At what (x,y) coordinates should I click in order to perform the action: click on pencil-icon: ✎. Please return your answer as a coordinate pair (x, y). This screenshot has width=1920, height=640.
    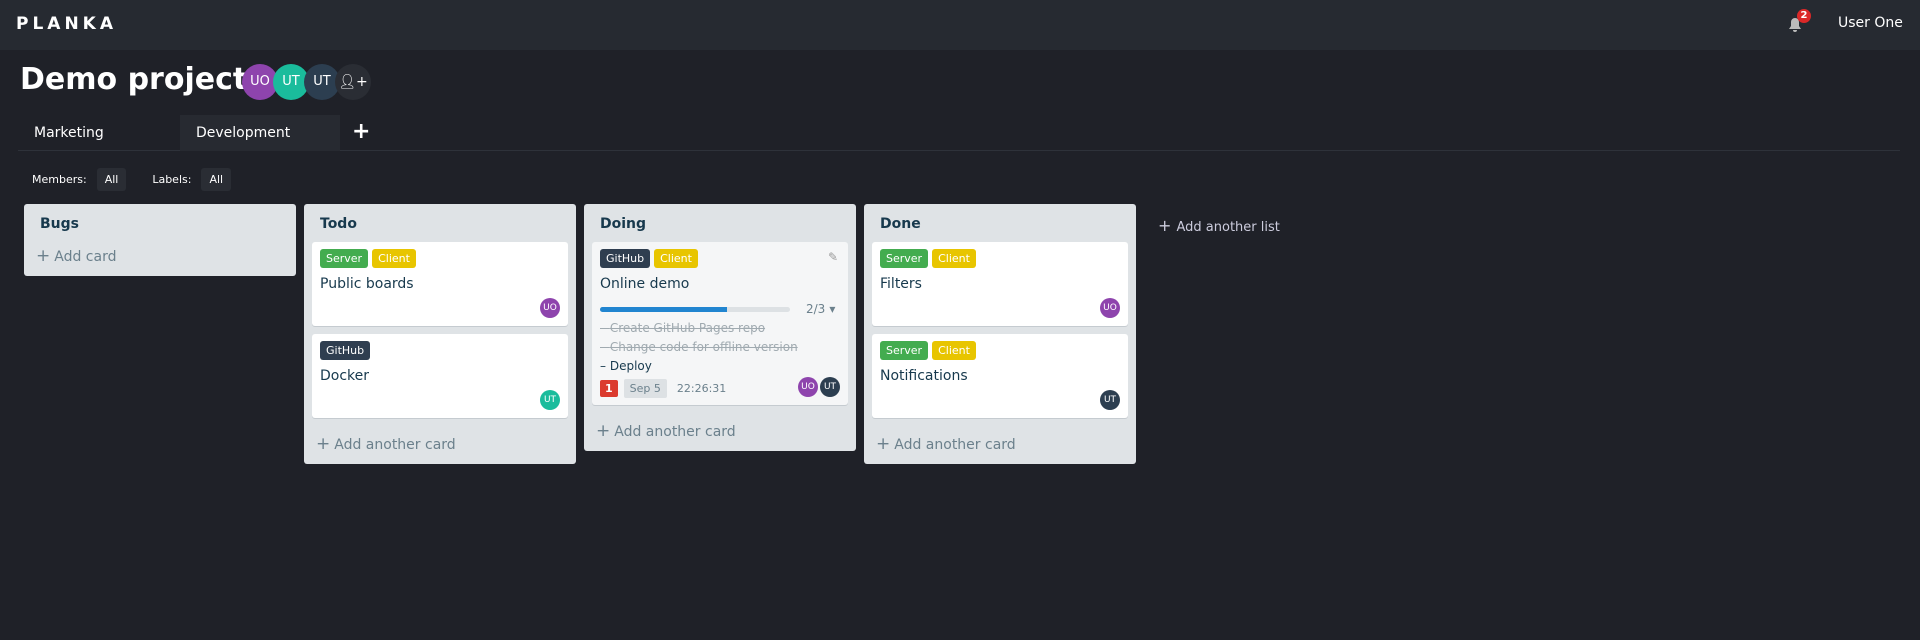
    Looking at the image, I should click on (832, 257).